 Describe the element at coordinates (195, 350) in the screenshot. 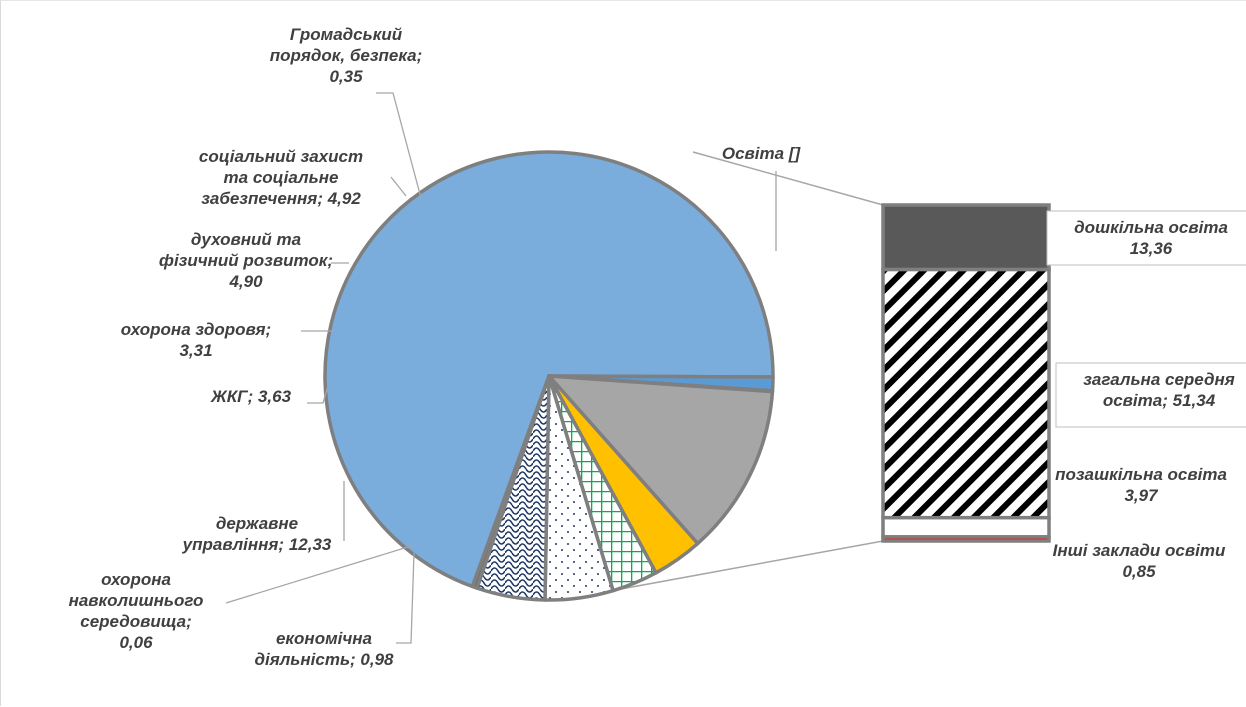

I see `pie-label-5-line-1: 3,31` at that location.